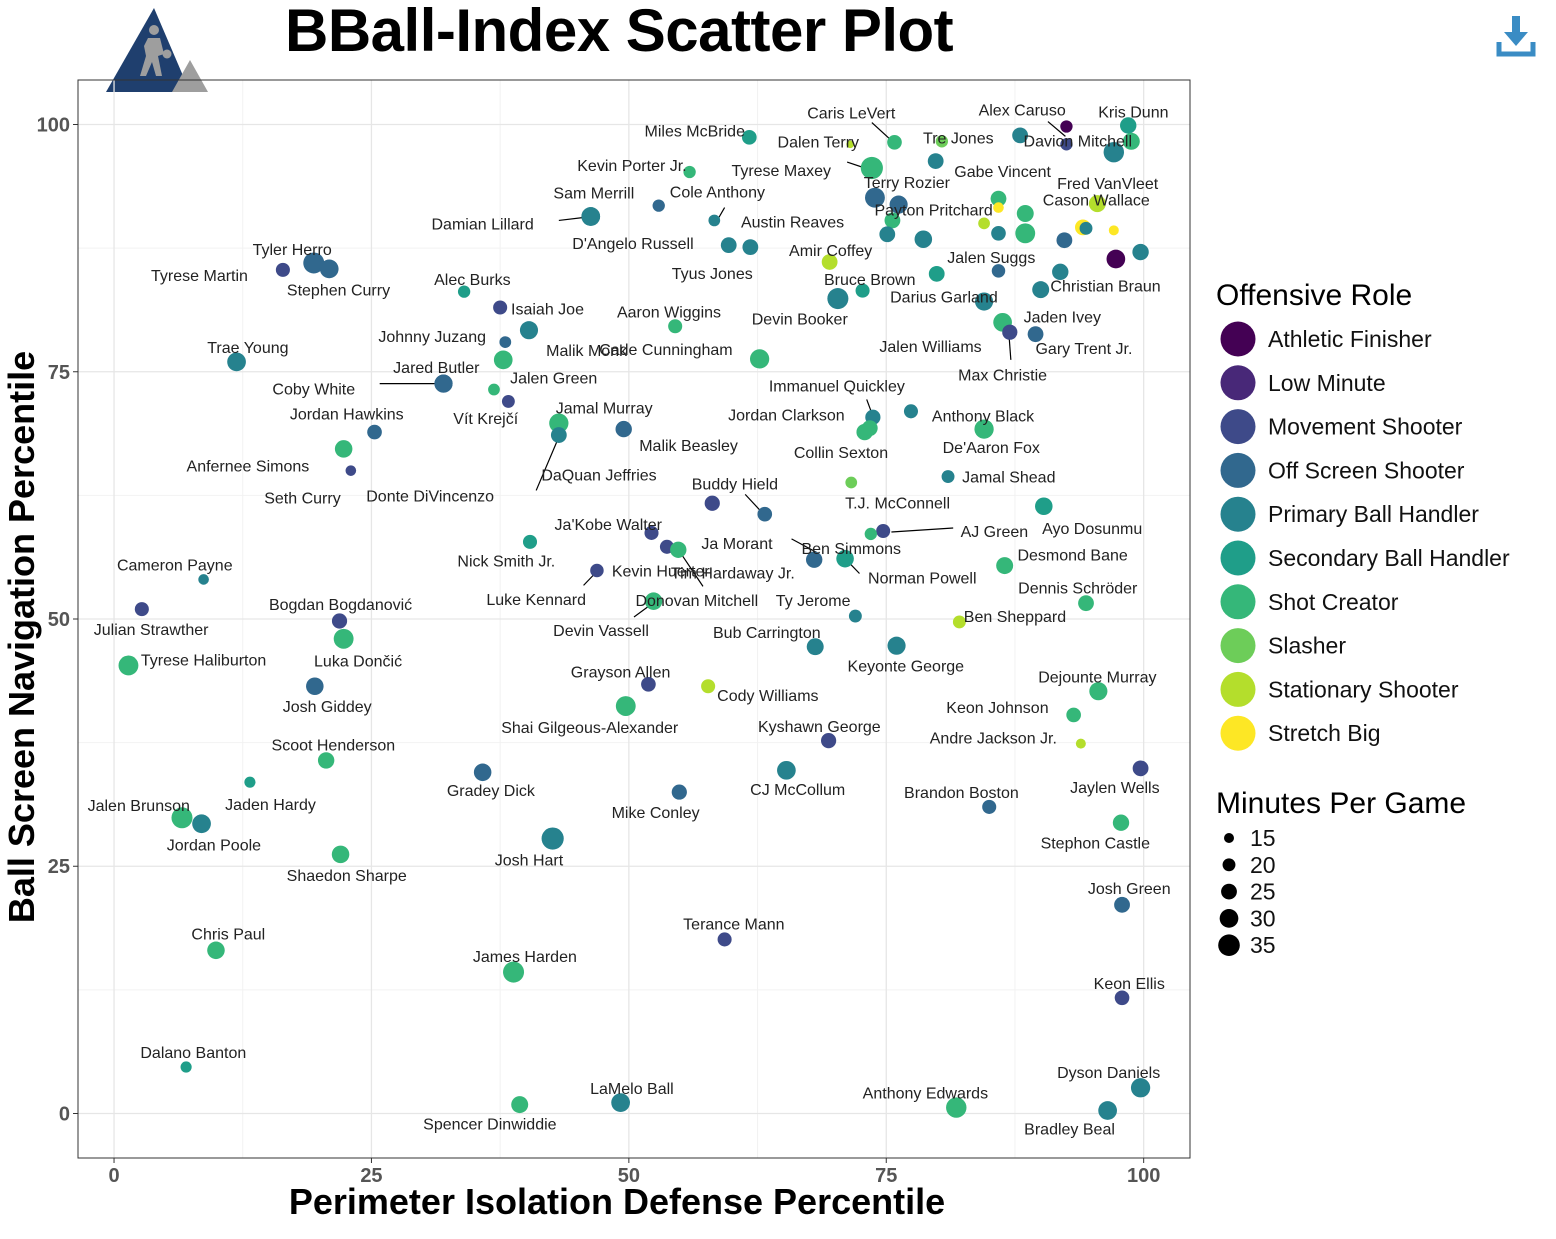  What do you see at coordinates (358, 662) in the screenshot?
I see `label-luka-doncic: Luka Dončić` at bounding box center [358, 662].